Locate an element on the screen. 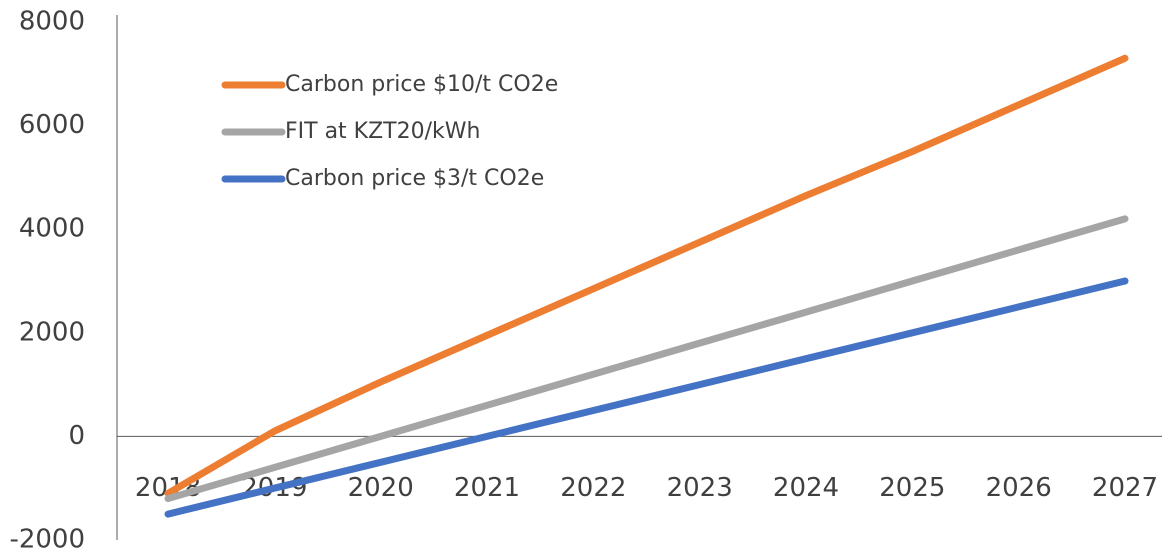 The height and width of the screenshot is (553, 1162). x-tick-label: 2022 is located at coordinates (593, 488).